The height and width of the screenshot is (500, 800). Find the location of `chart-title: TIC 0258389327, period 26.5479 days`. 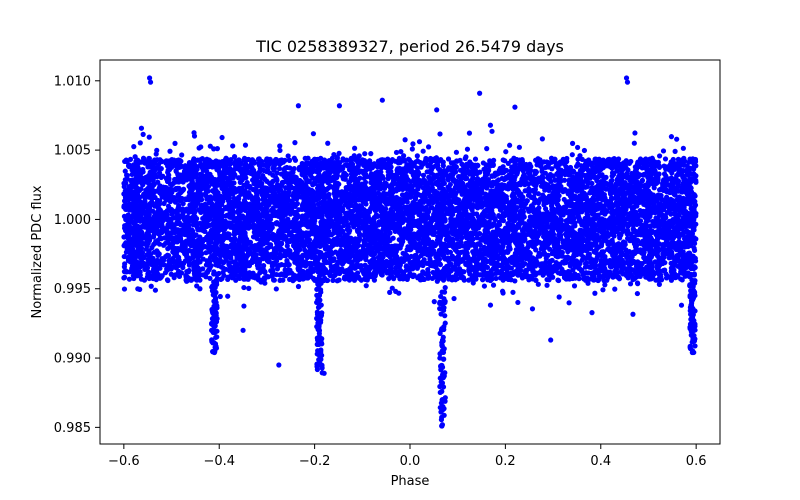

chart-title: TIC 0258389327, period 26.5479 days is located at coordinates (409, 46).